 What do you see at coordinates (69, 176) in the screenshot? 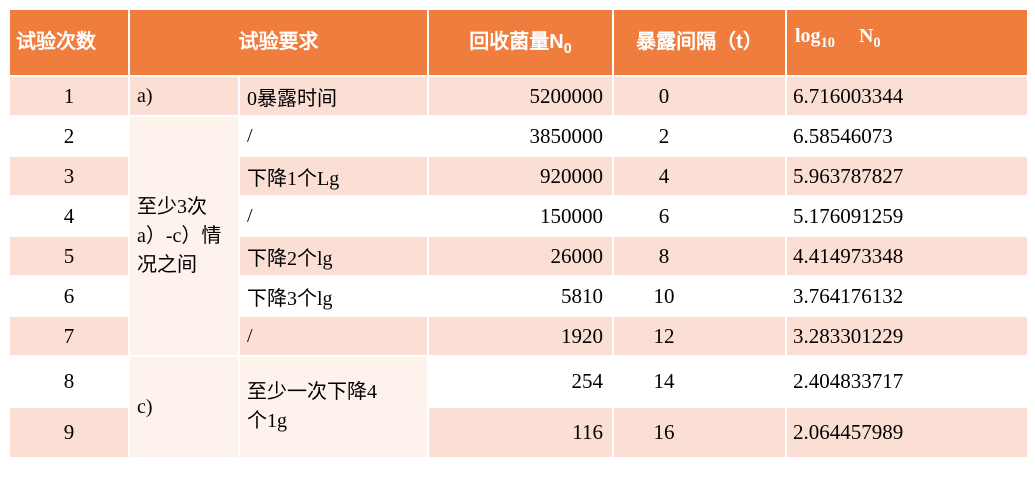
I see `cell-test-number: 3` at bounding box center [69, 176].